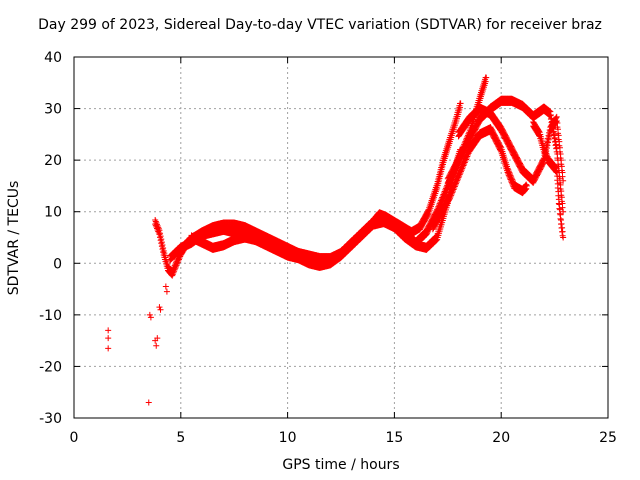 This screenshot has height=480, width=640. I want to click on y-tick-label: -30, so click(50, 419).